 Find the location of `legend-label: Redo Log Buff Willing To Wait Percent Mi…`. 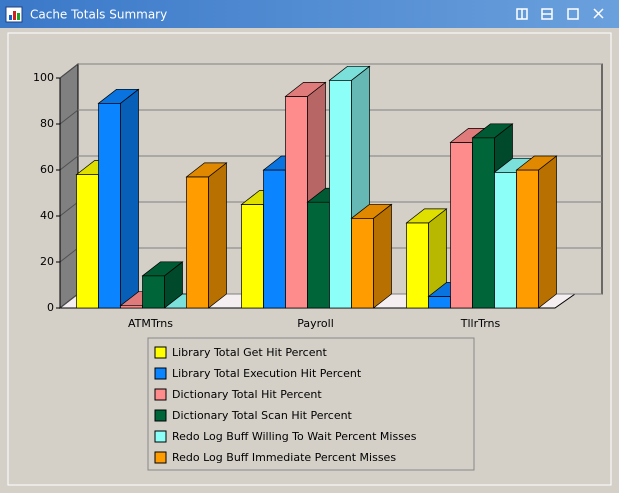

legend-label: Redo Log Buff Willing To Wait Percent Mi… is located at coordinates (294, 436).